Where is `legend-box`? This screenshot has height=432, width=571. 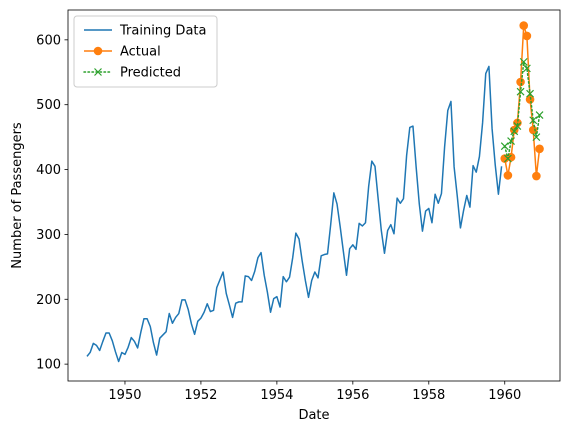 legend-box is located at coordinates (145, 51).